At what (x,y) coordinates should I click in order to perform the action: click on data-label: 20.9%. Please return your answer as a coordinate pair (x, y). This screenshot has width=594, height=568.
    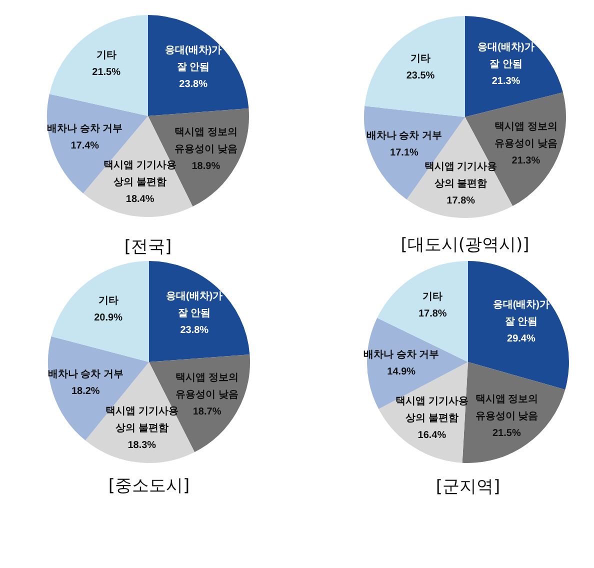
    Looking at the image, I should click on (108, 318).